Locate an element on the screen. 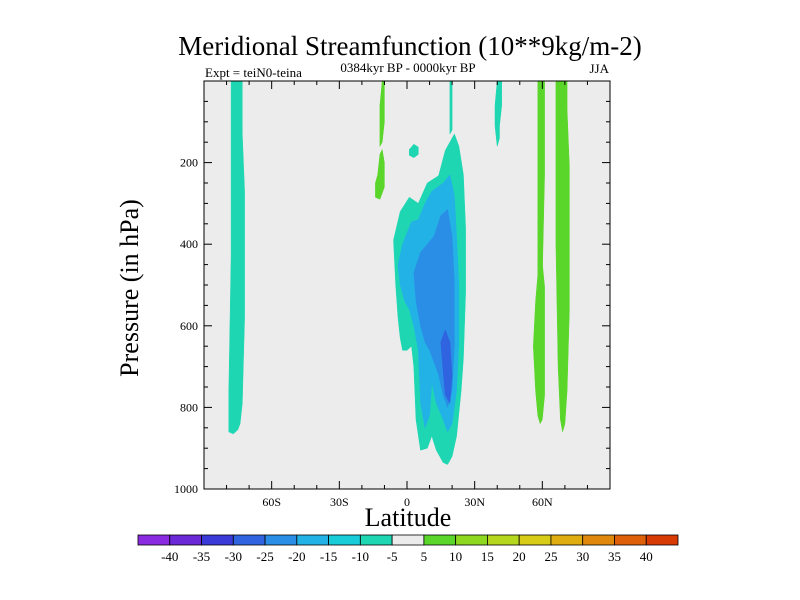 The width and height of the screenshot is (800, 600). colorbar-label: 25 is located at coordinates (550, 556).